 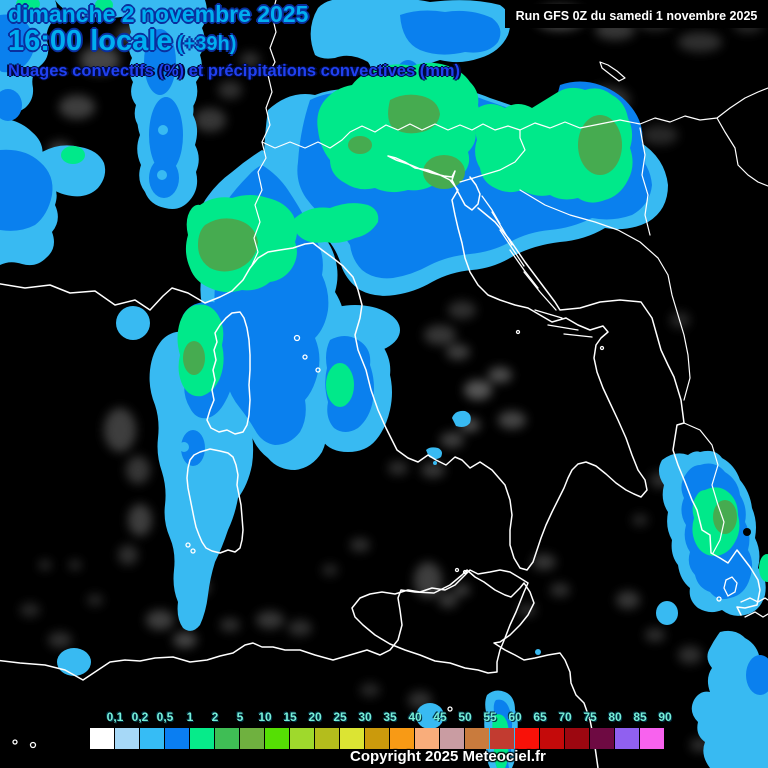 What do you see at coordinates (565, 717) in the screenshot?
I see `legend-tick: 70` at bounding box center [565, 717].